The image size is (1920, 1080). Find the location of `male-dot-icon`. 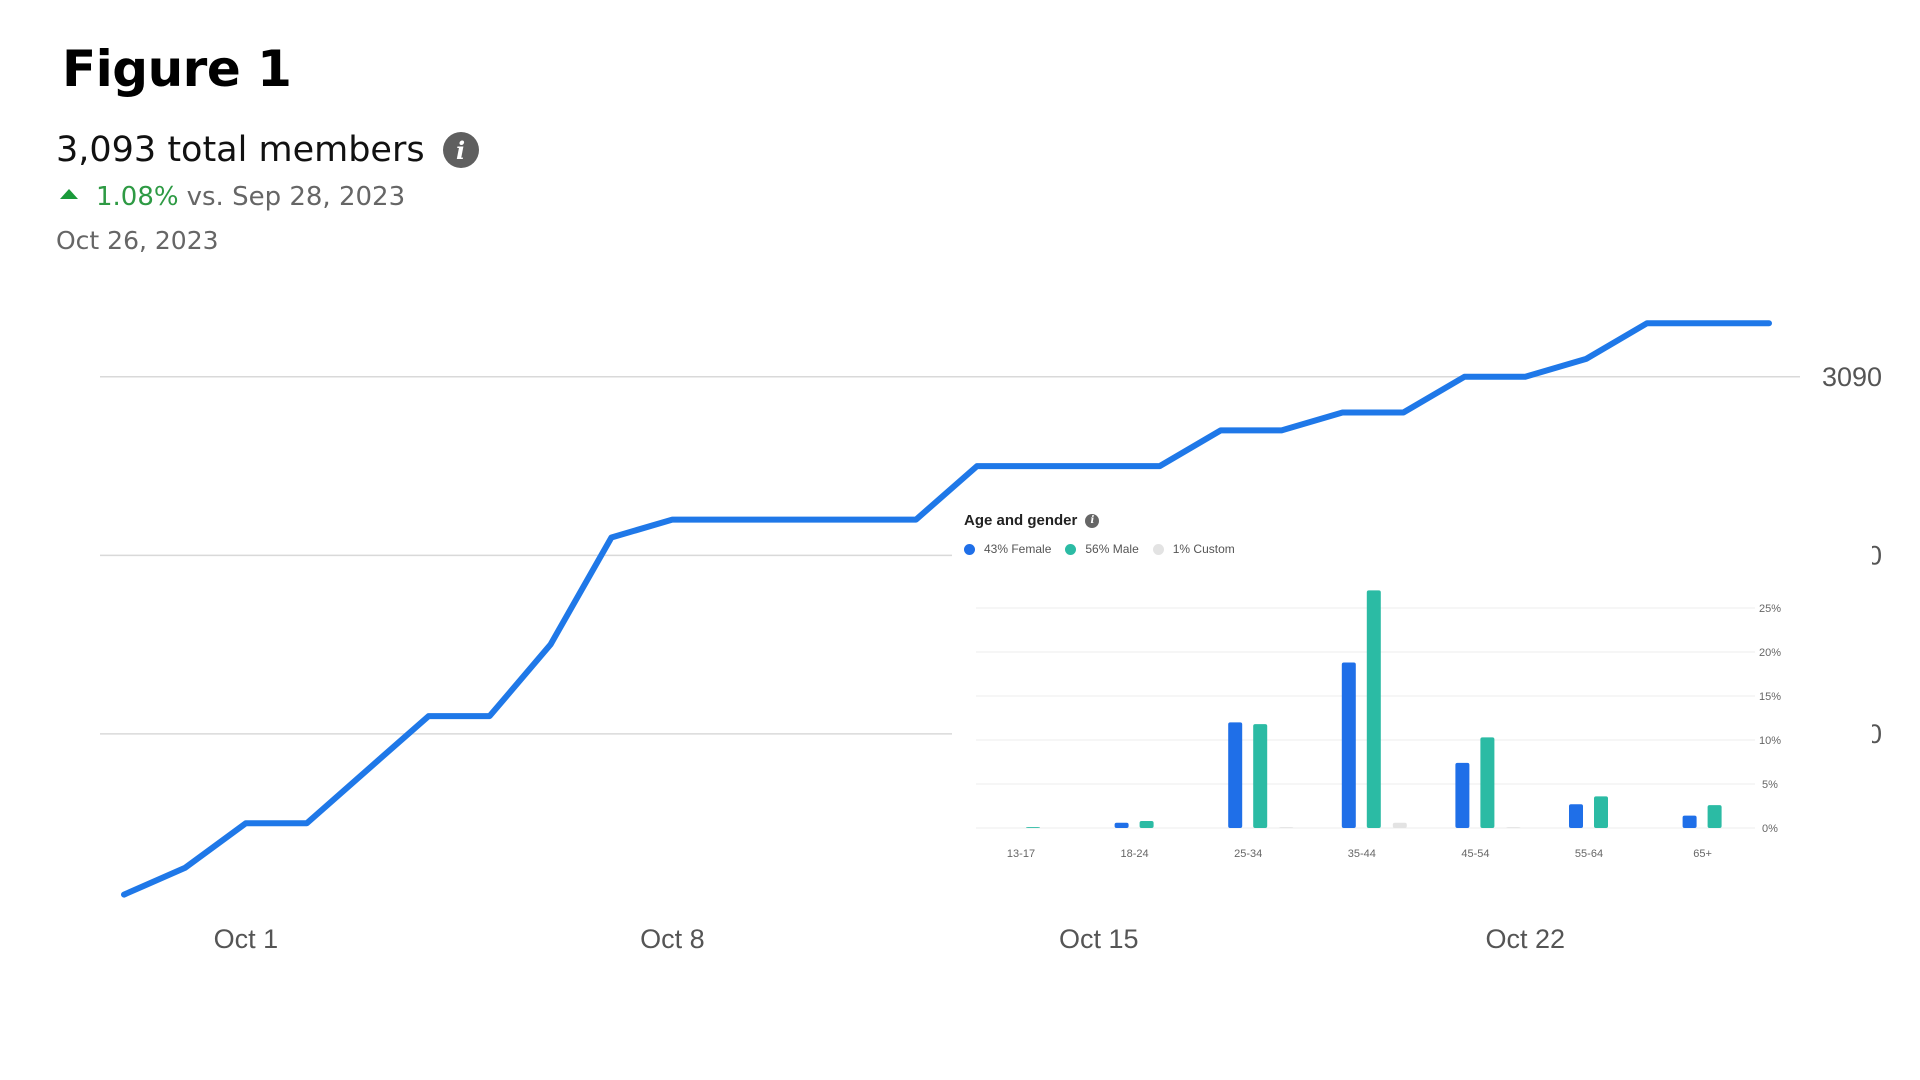

male-dot-icon is located at coordinates (1071, 549).